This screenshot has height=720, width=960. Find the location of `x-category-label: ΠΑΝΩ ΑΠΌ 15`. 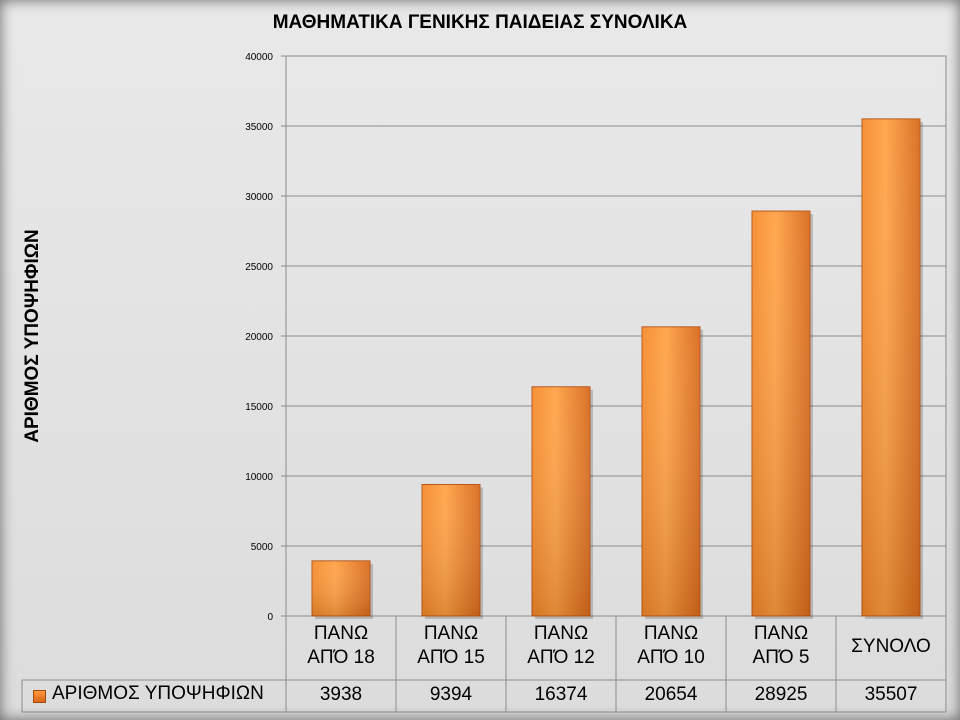

x-category-label: ΠΑΝΩ ΑΠΌ 15 is located at coordinates (451, 645).